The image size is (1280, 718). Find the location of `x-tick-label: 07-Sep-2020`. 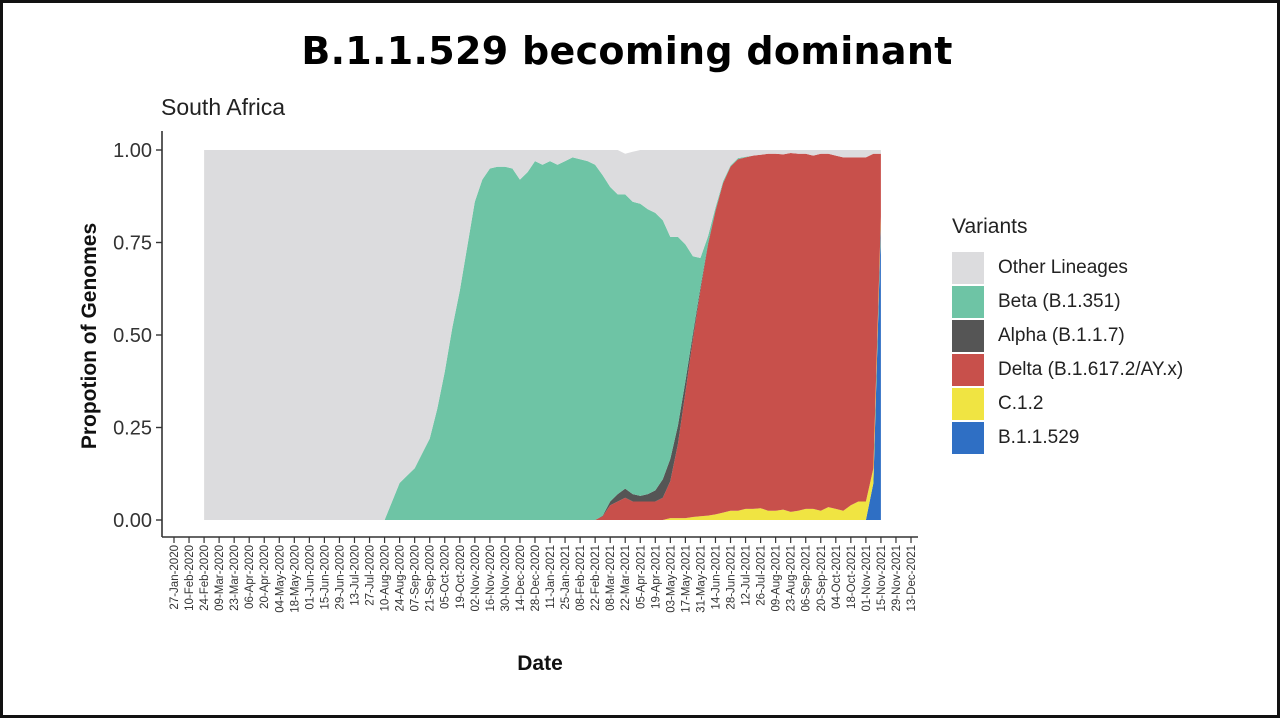

x-tick-label: 07-Sep-2020 is located at coordinates (416, 578).